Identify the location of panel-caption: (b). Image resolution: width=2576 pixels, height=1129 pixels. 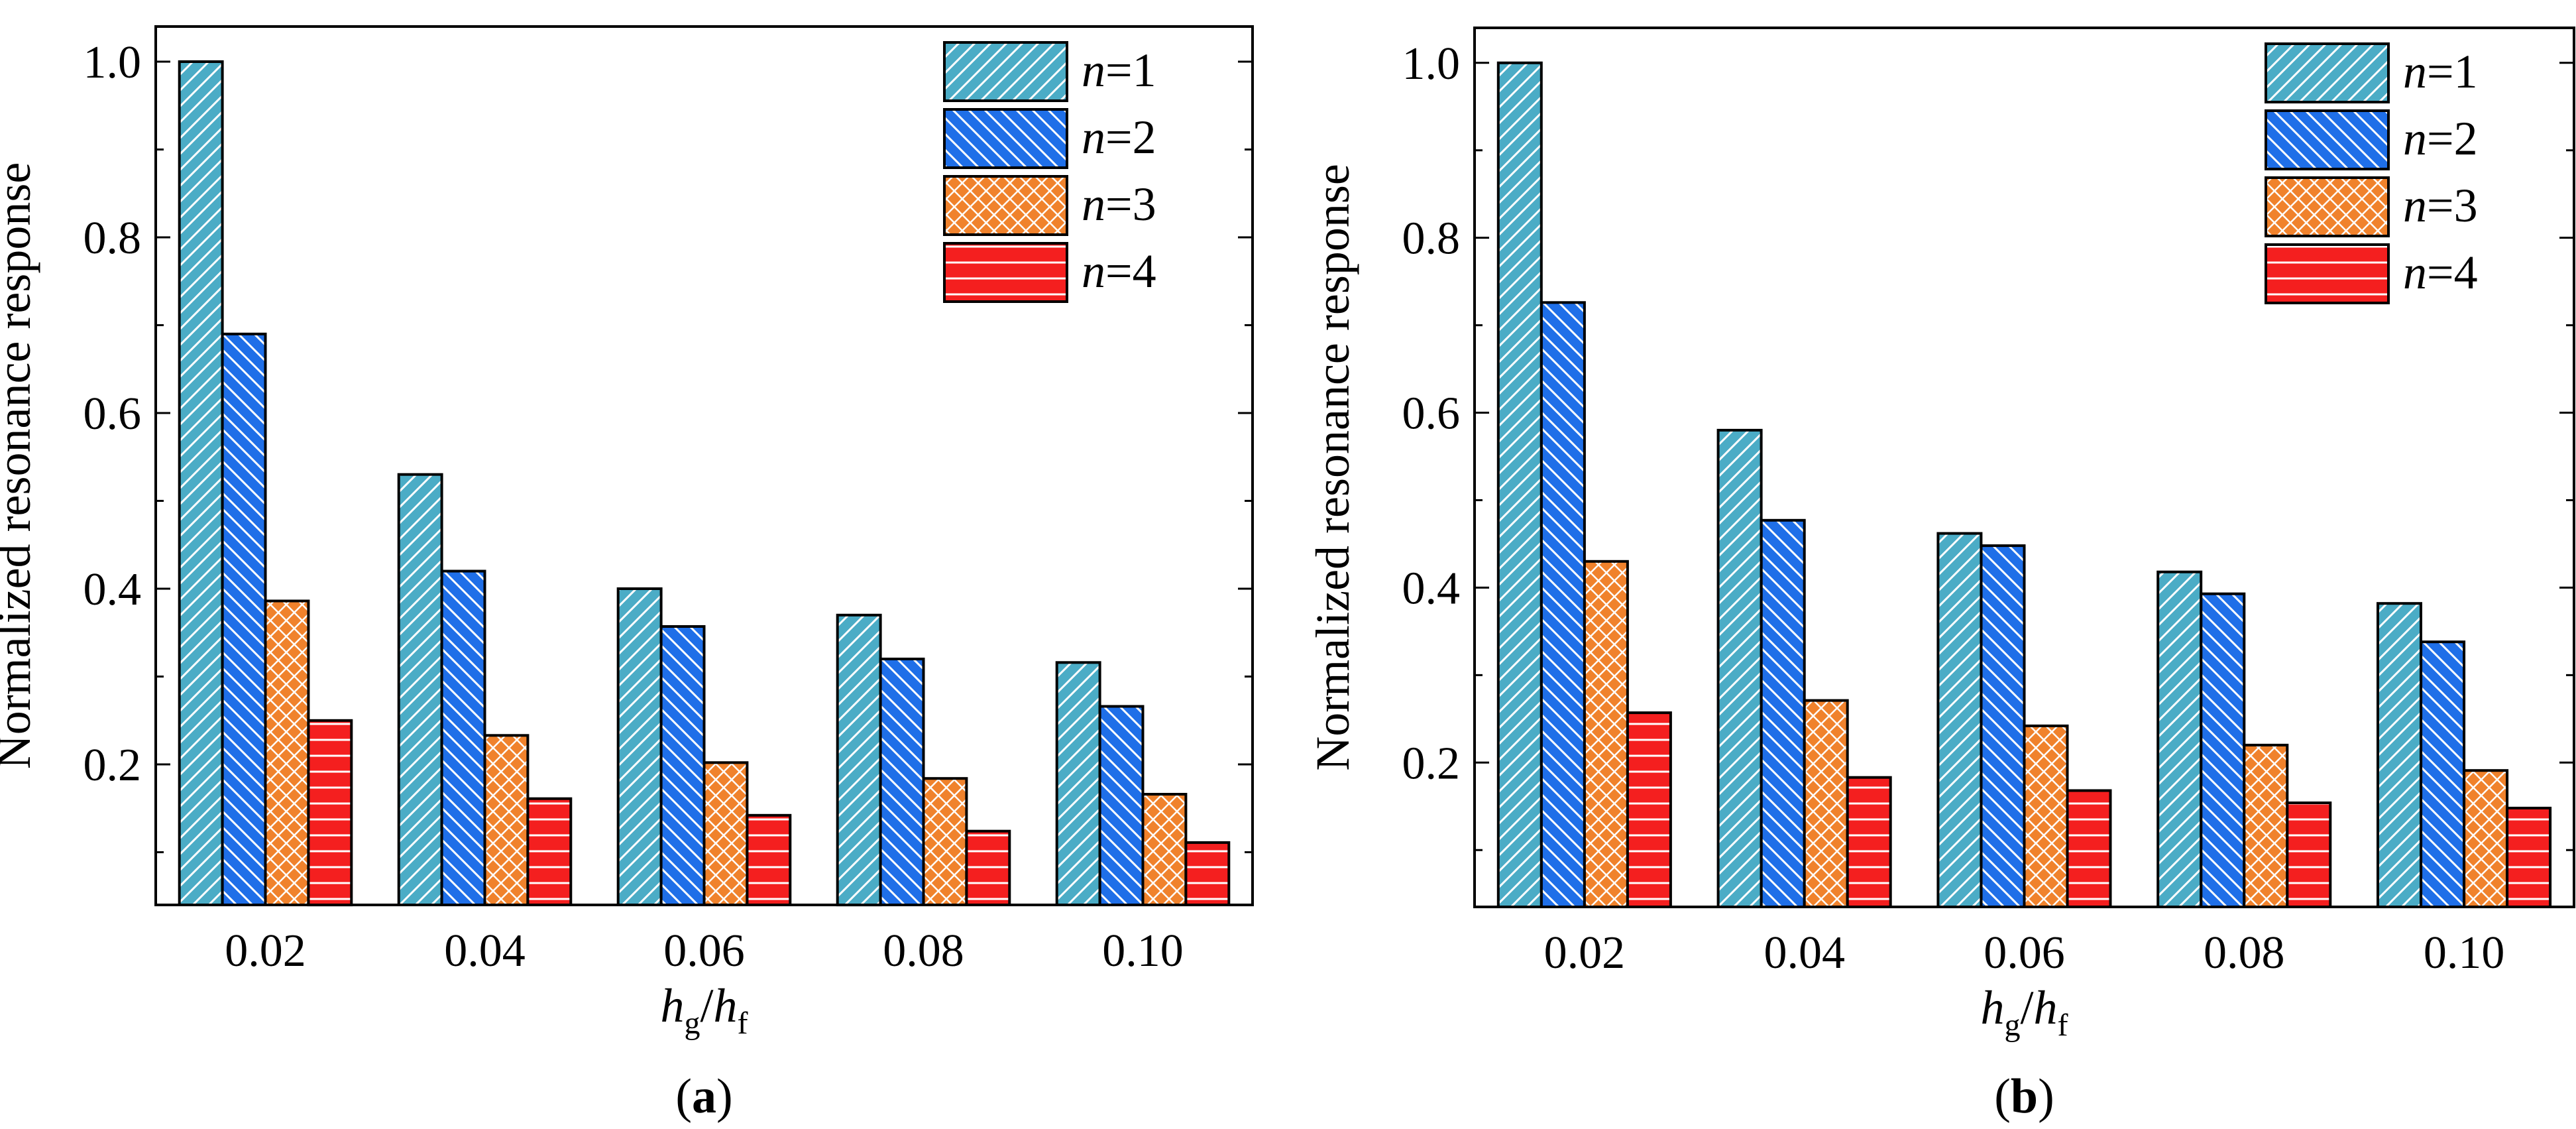
(2024, 1096).